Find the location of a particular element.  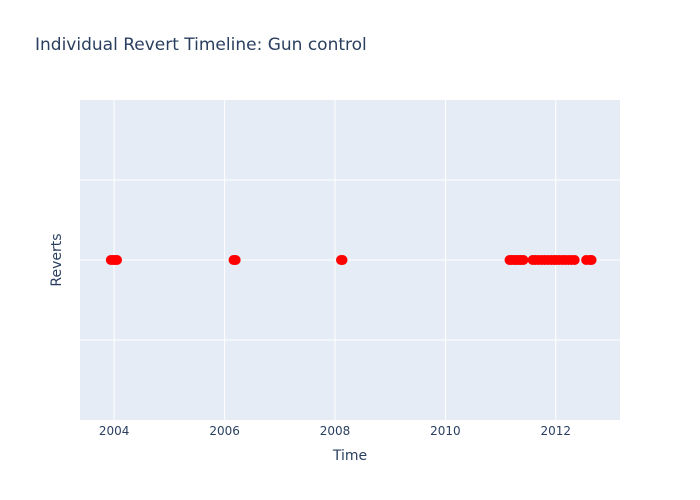

chart-title: Individual Revert Timeline: Gun control is located at coordinates (201, 45).